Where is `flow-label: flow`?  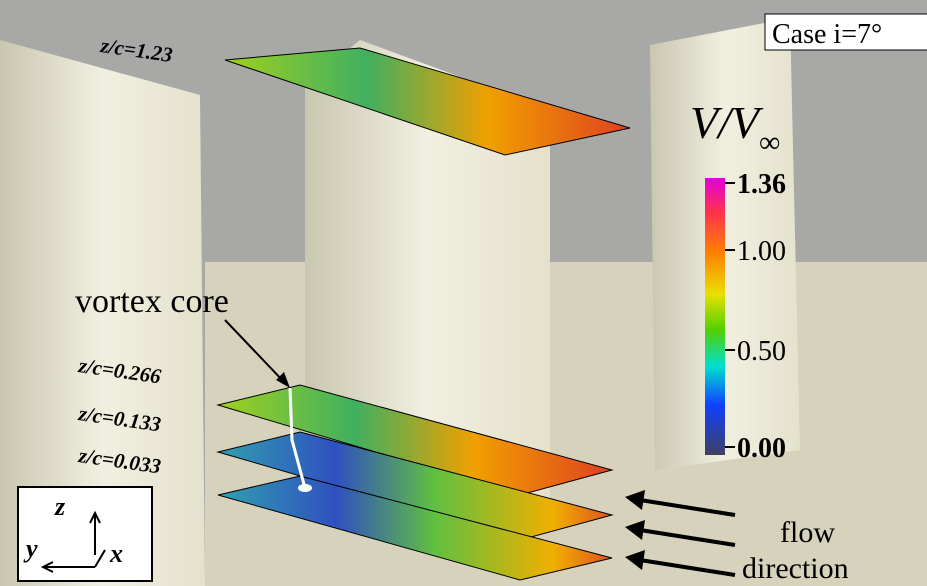
flow-label: flow is located at coordinates (807, 532).